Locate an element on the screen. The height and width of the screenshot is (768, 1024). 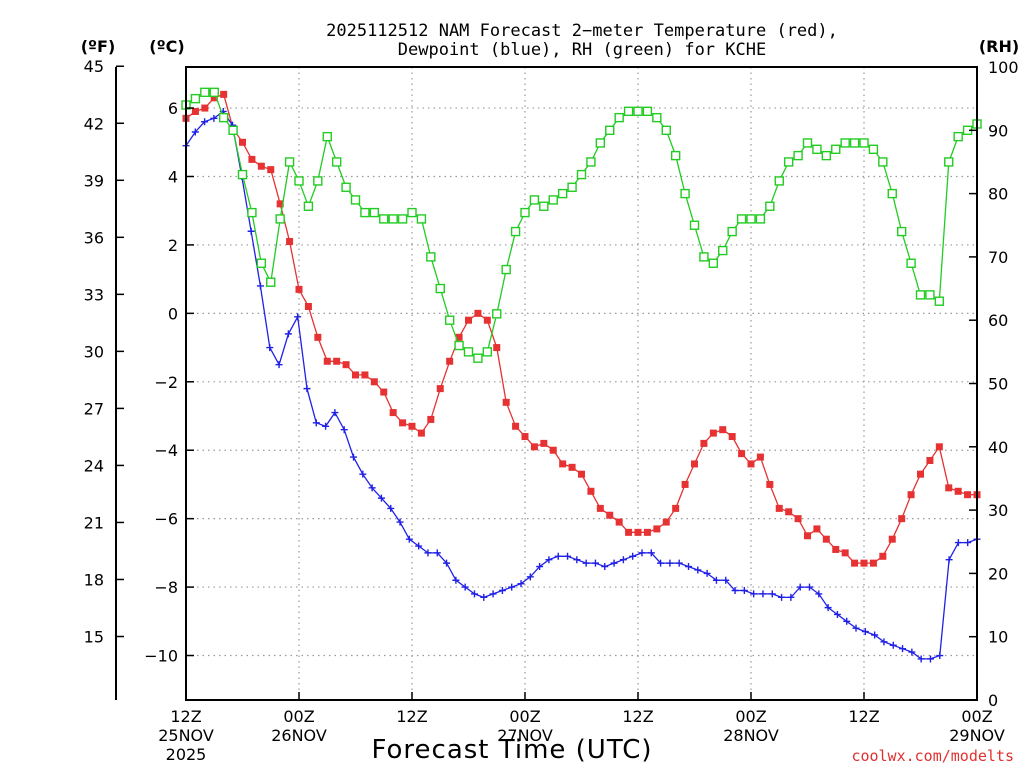
celsius-tick-label: 4 is located at coordinates (173, 176).